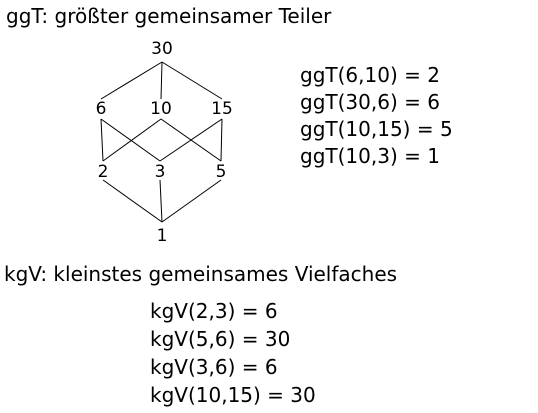 The height and width of the screenshot is (413, 538). What do you see at coordinates (370, 102) in the screenshot?
I see `ggt-example-line: ggT(30,6) = 6` at bounding box center [370, 102].